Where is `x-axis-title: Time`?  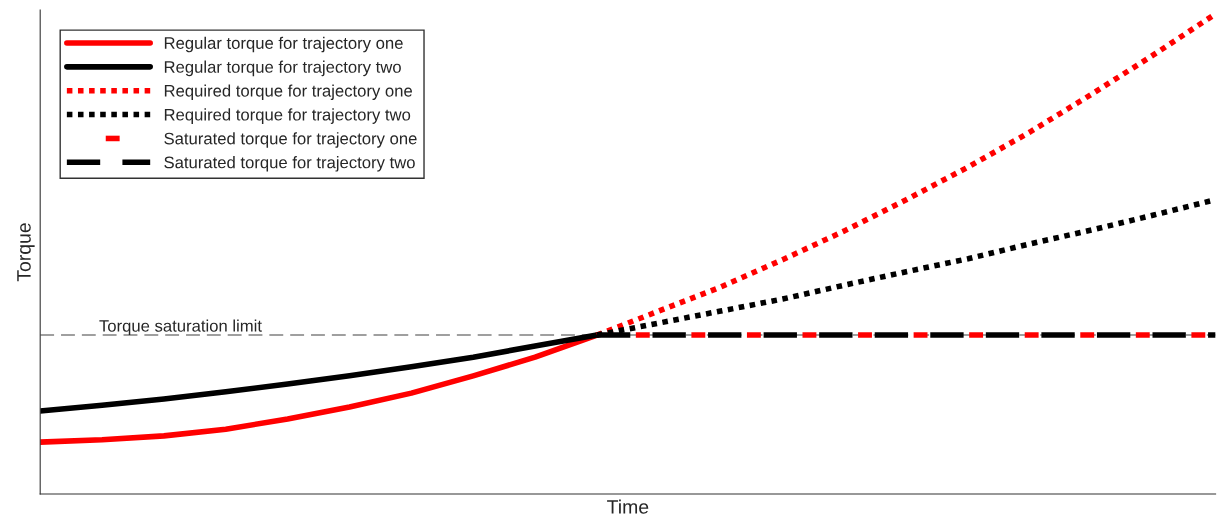 x-axis-title: Time is located at coordinates (628, 506).